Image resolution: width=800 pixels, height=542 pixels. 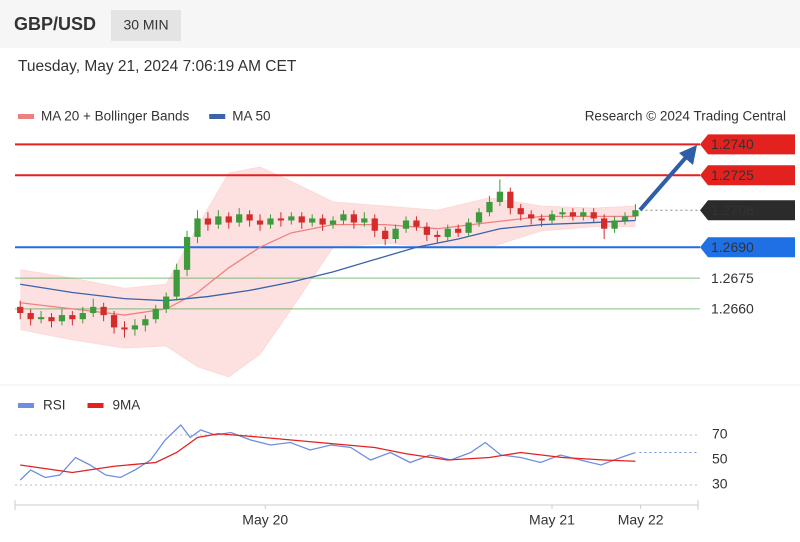 I want to click on y-tick-label: 70, so click(x=720, y=434).